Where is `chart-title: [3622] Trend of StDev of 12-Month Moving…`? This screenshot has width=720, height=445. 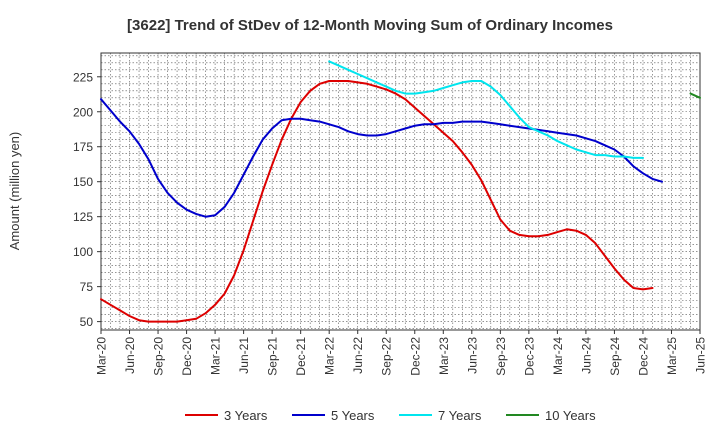
chart-title: [3622] Trend of StDev of 12-Month Moving… is located at coordinates (370, 25).